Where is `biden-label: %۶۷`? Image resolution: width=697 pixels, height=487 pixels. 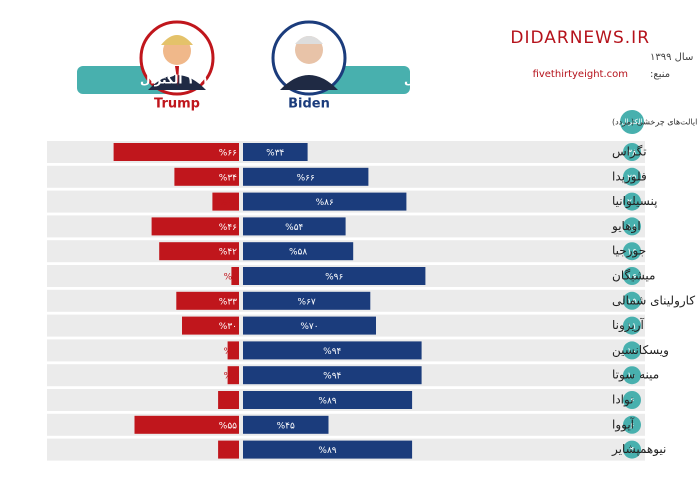 biden-label: %۶۷ is located at coordinates (307, 302).